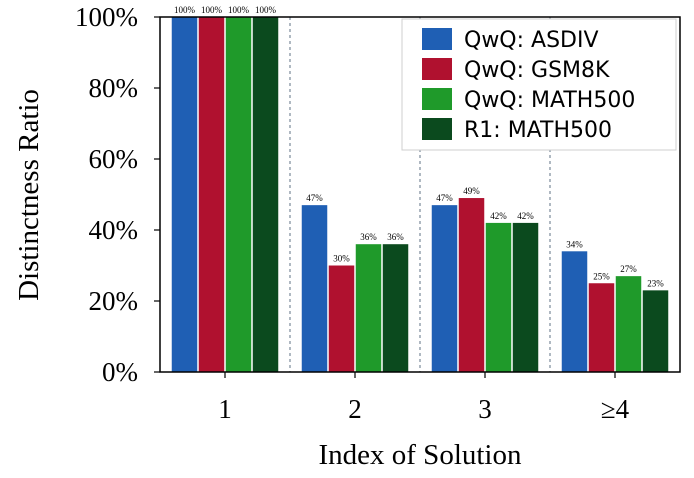 This screenshot has width=694, height=478. I want to click on x-tick-label: ≥4, so click(615, 409).